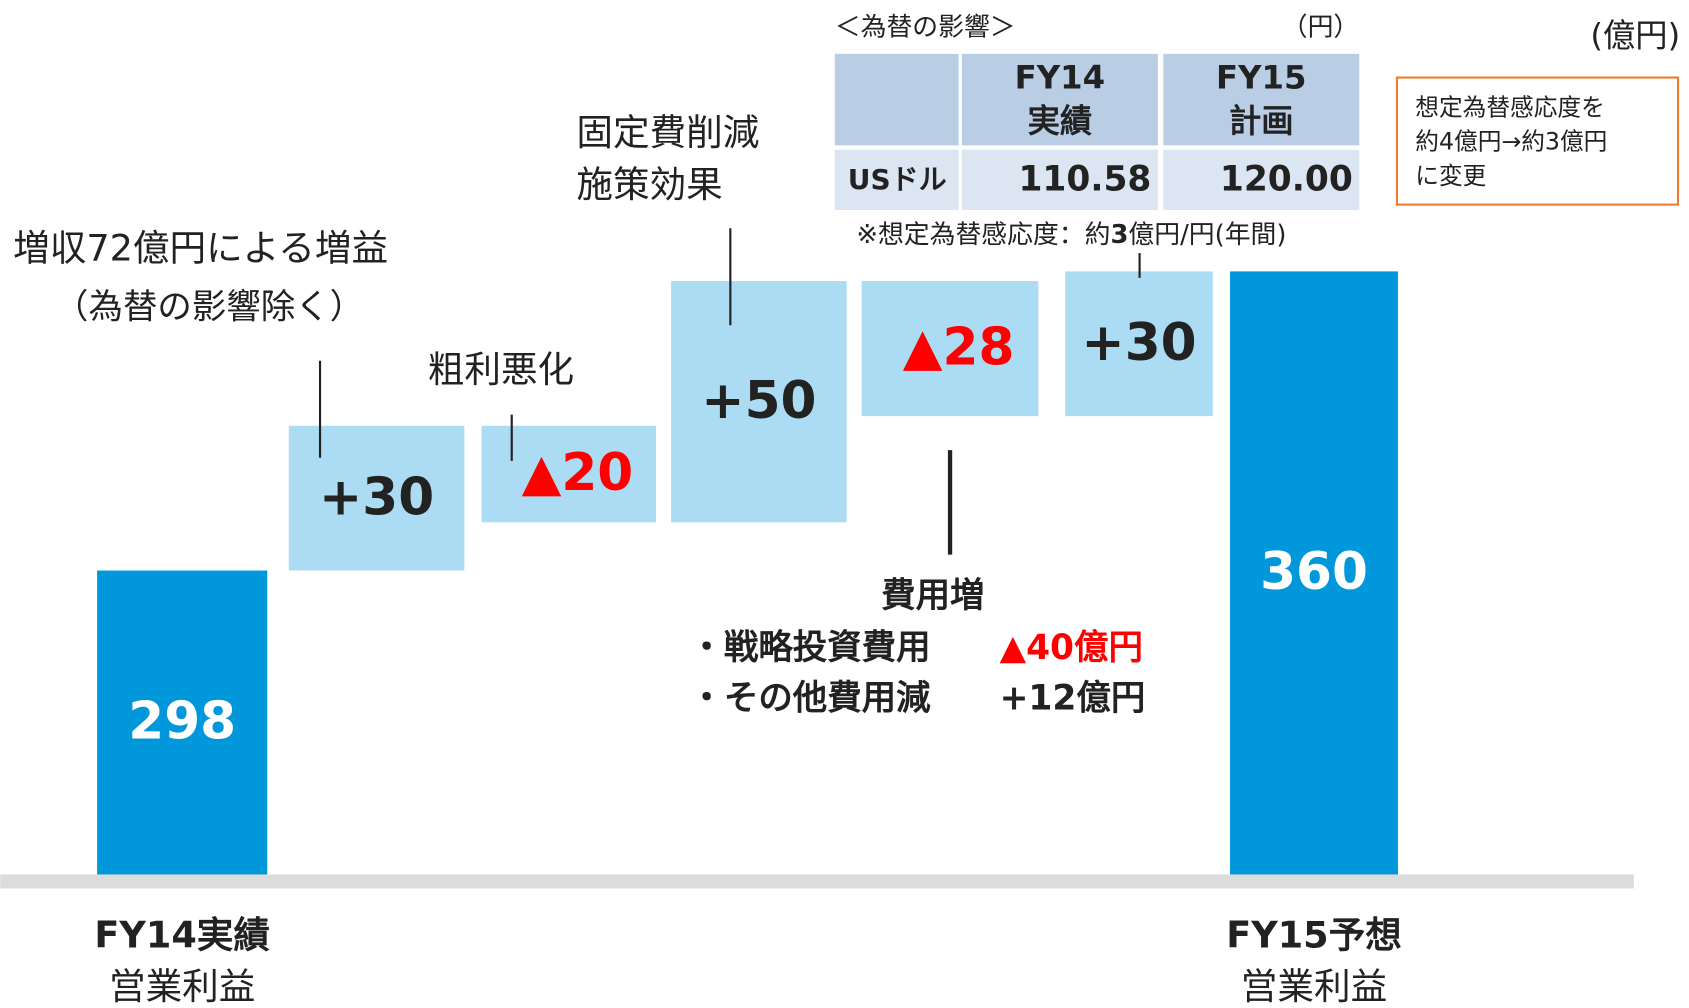 Image resolution: width=1689 pixels, height=1008 pixels. Describe the element at coordinates (809, 648) in the screenshot. I see `annotation-item: ・戦略投資費用` at that location.